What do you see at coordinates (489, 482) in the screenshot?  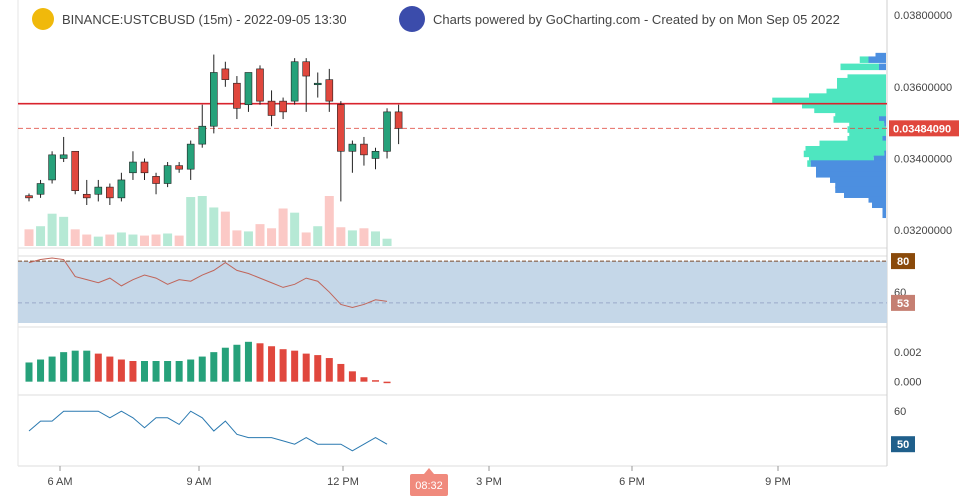 I see `time-axis-label: 3 PM` at bounding box center [489, 482].